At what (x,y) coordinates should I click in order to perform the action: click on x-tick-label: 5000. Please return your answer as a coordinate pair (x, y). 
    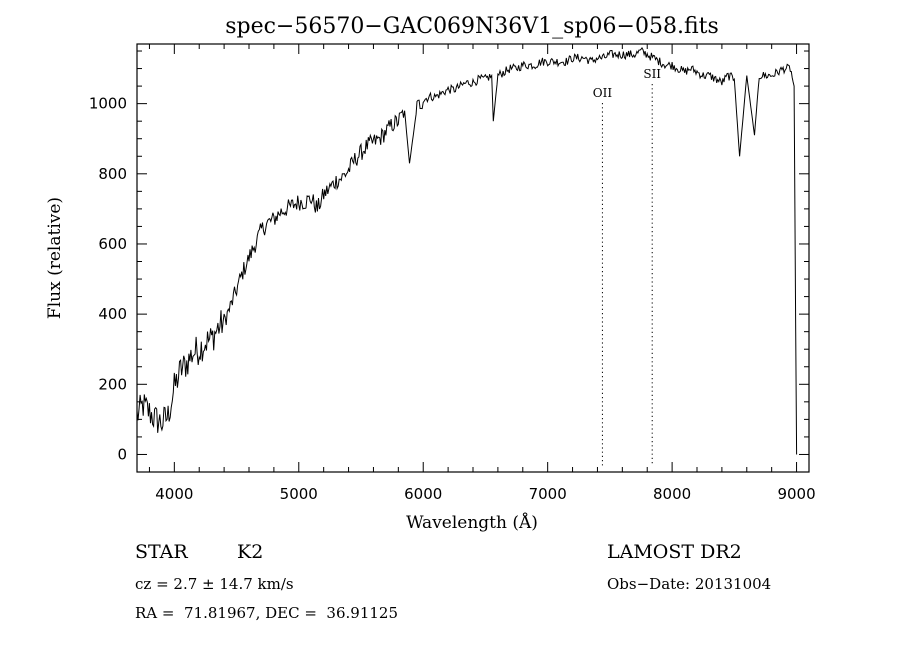
    Looking at the image, I should click on (299, 494).